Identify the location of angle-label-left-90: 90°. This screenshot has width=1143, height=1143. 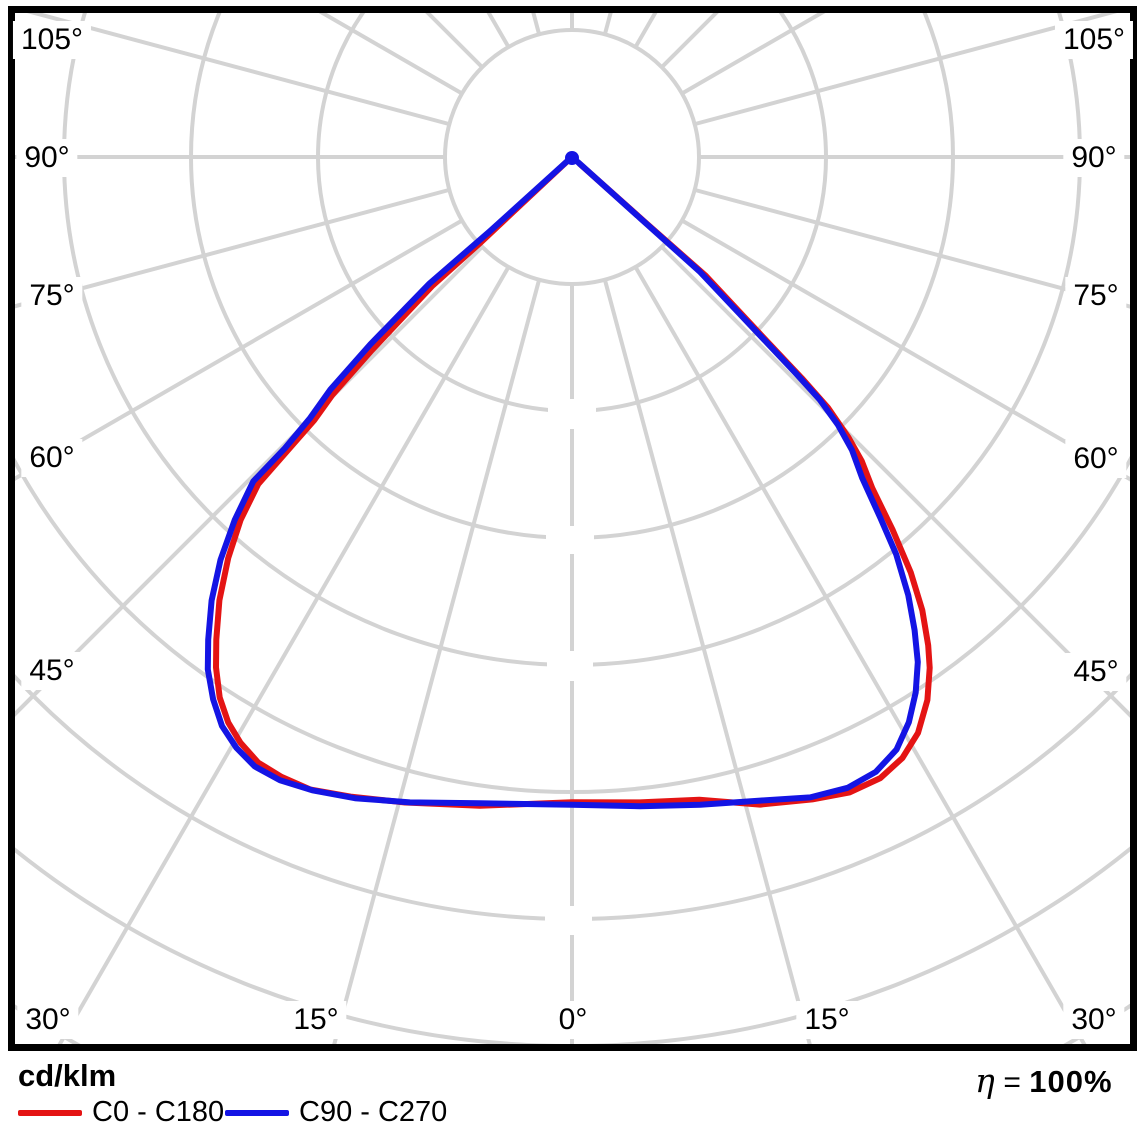
(47, 158).